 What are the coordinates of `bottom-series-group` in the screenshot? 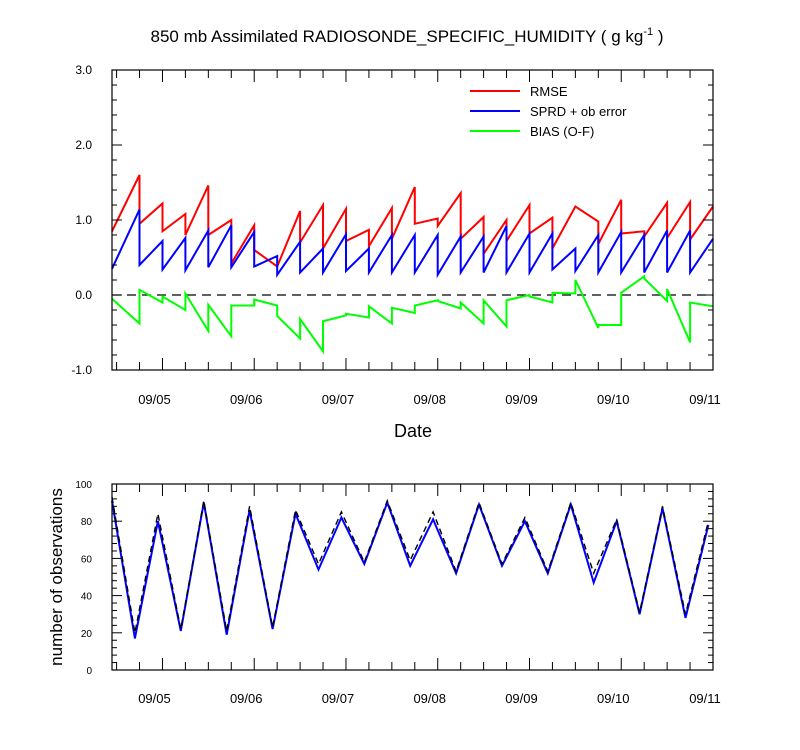 It's located at (410, 567).